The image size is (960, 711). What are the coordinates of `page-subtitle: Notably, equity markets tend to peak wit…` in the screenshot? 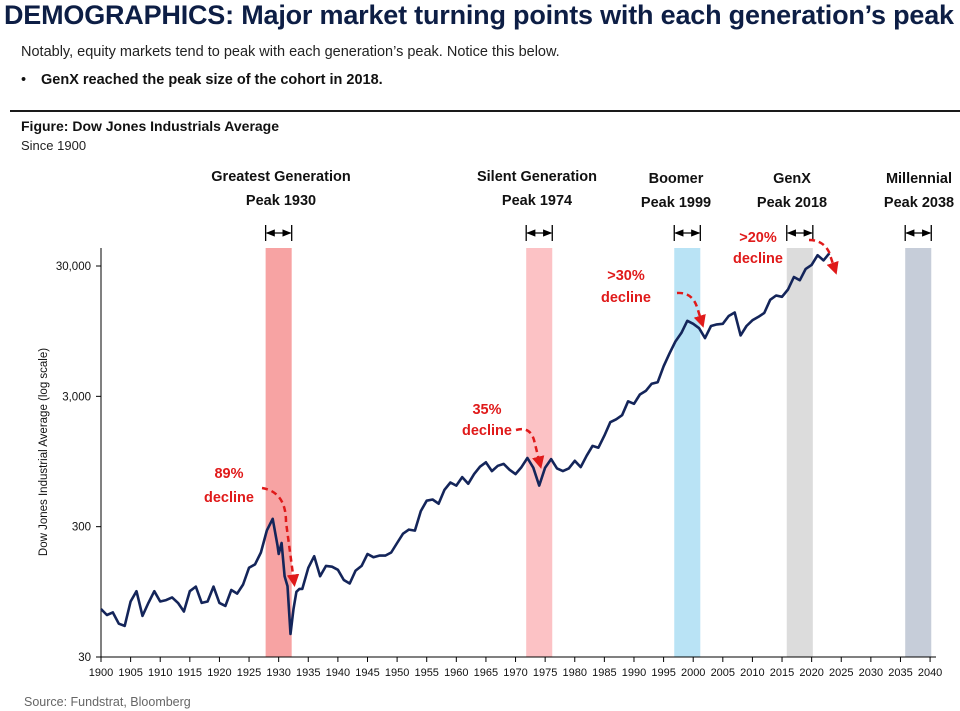 It's located at (290, 52).